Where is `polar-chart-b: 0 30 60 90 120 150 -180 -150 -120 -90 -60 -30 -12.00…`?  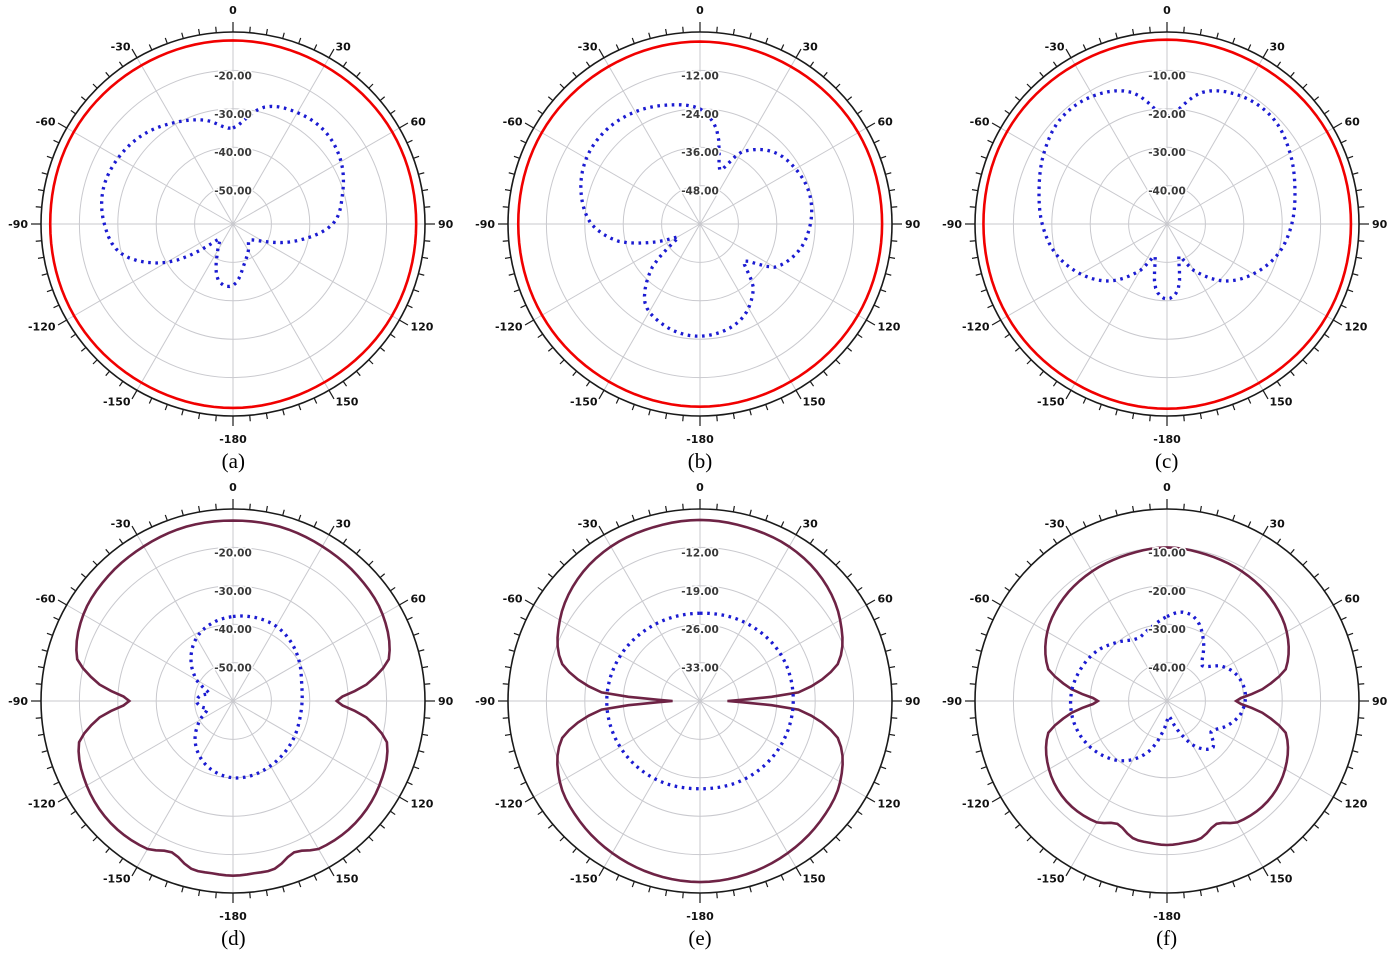
polar-chart-b: 0 30 60 90 120 150 -180 -150 -120 -90 -60 -30 -12.00… is located at coordinates (698, 225).